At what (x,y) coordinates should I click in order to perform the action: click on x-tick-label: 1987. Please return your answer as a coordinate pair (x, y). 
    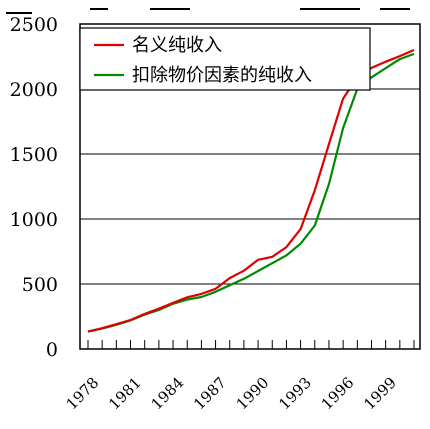
    Looking at the image, I should click on (210, 394).